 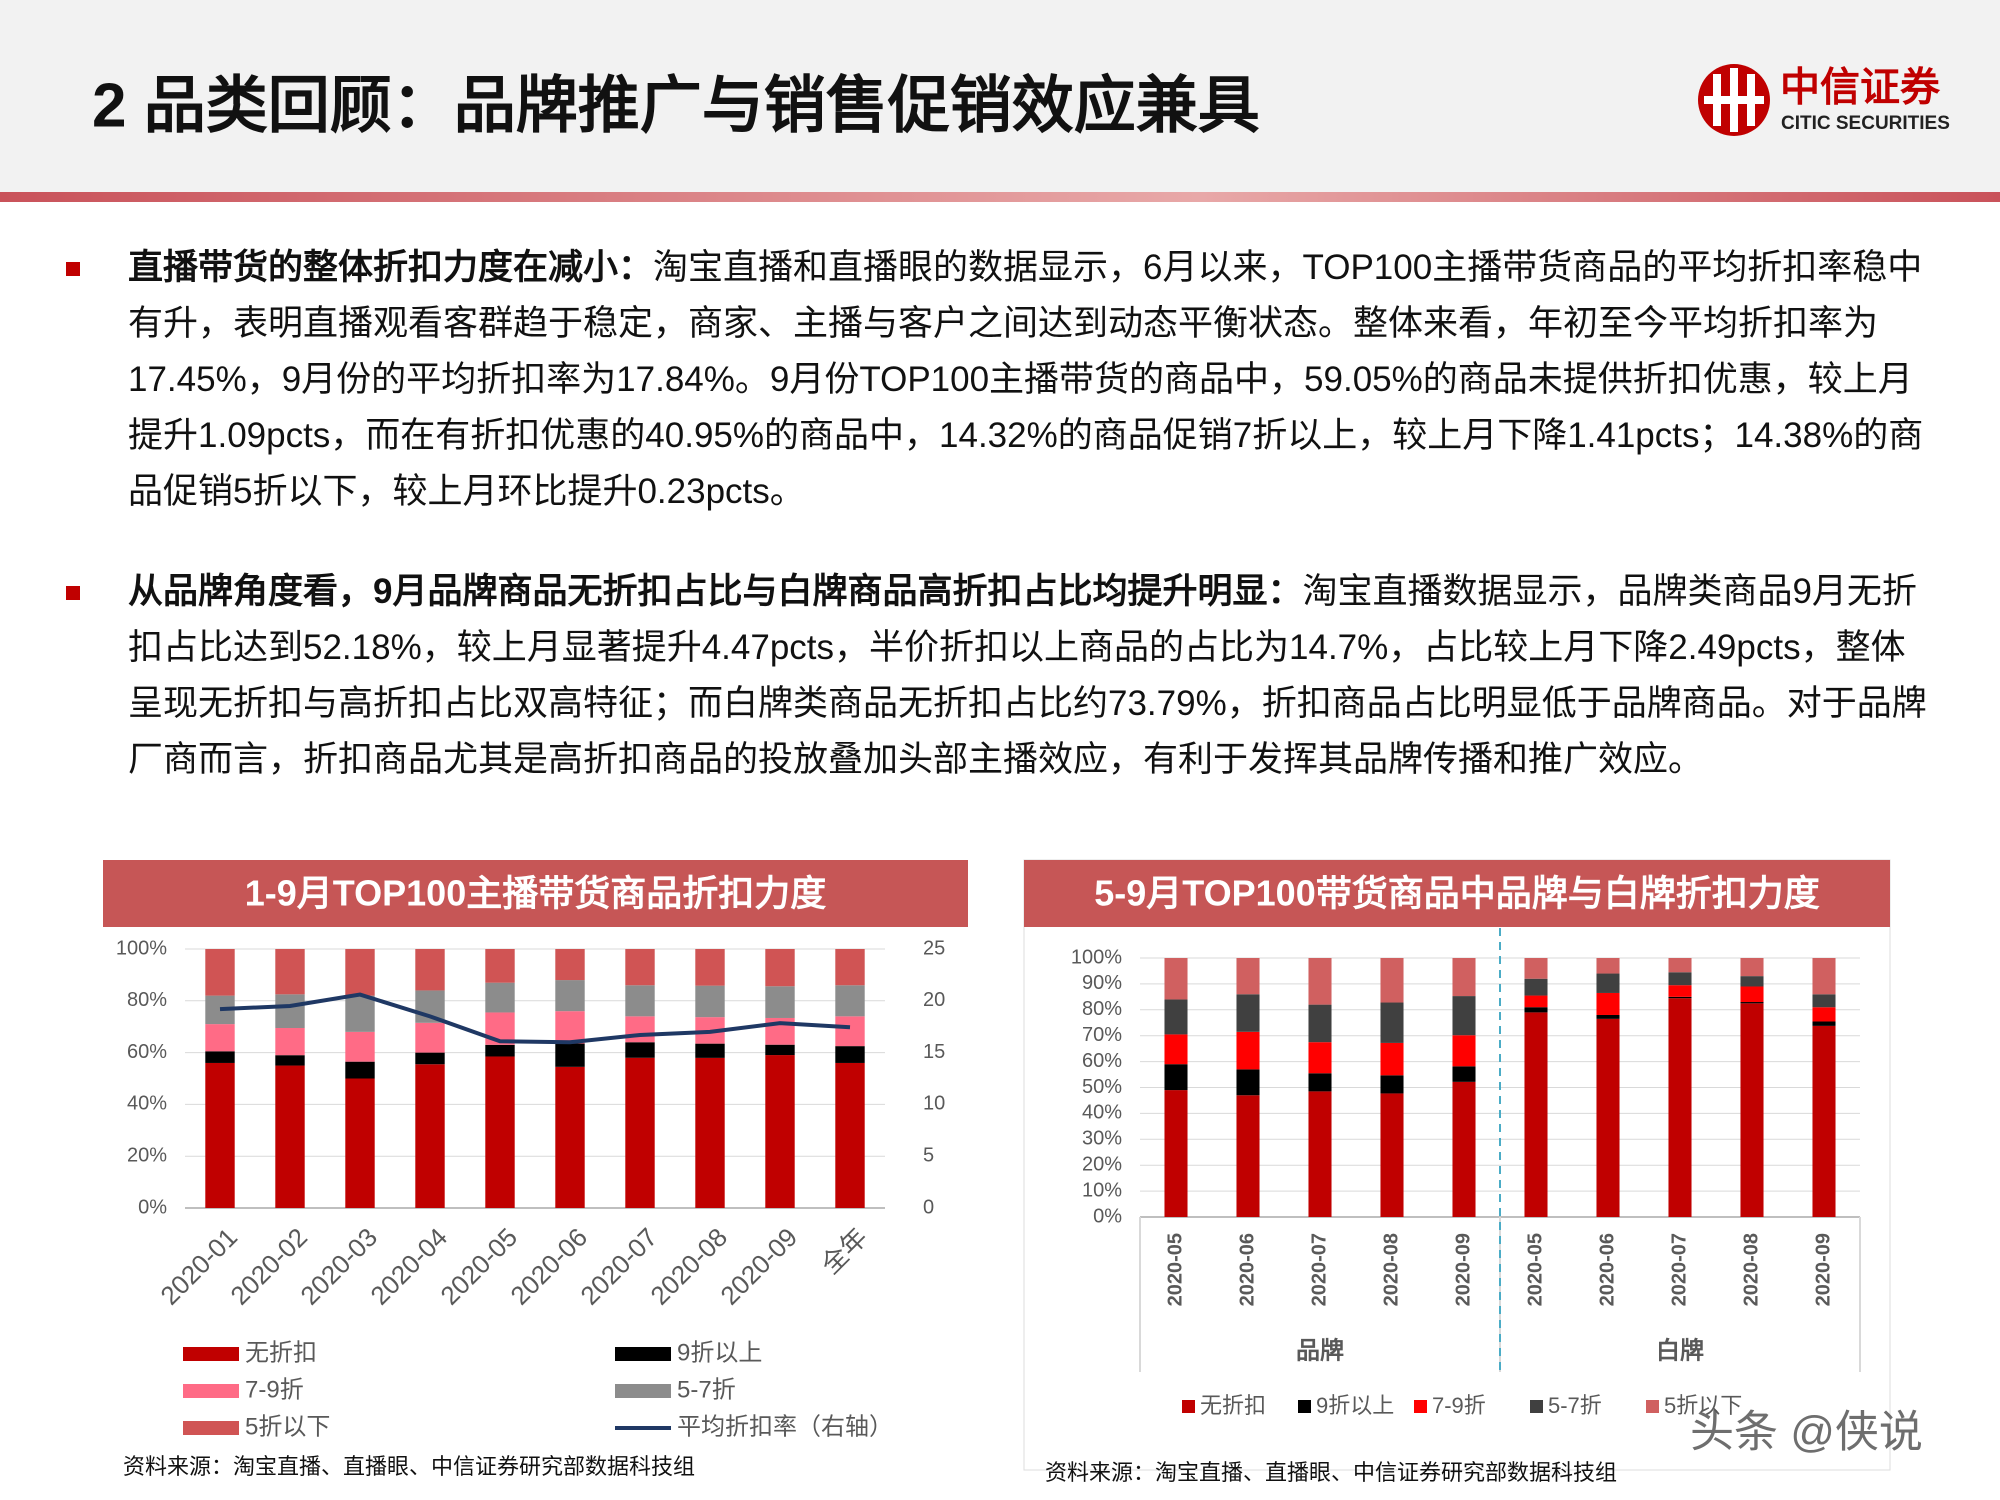 I want to click on y2-tick-label: 10, so click(x=934, y=1104).